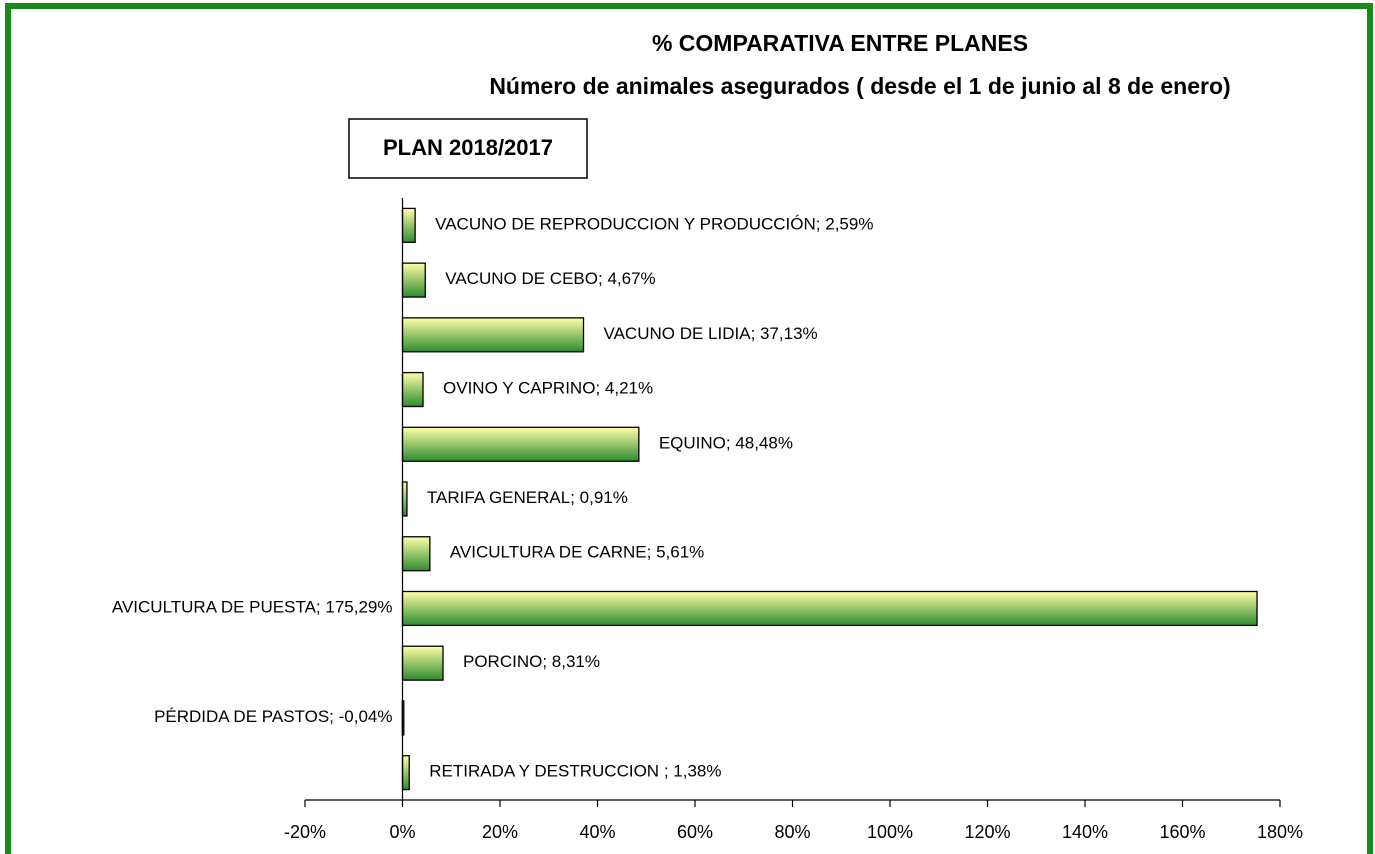 The height and width of the screenshot is (854, 1375). Describe the element at coordinates (1182, 832) in the screenshot. I see `x-tick-label: 160%` at that location.